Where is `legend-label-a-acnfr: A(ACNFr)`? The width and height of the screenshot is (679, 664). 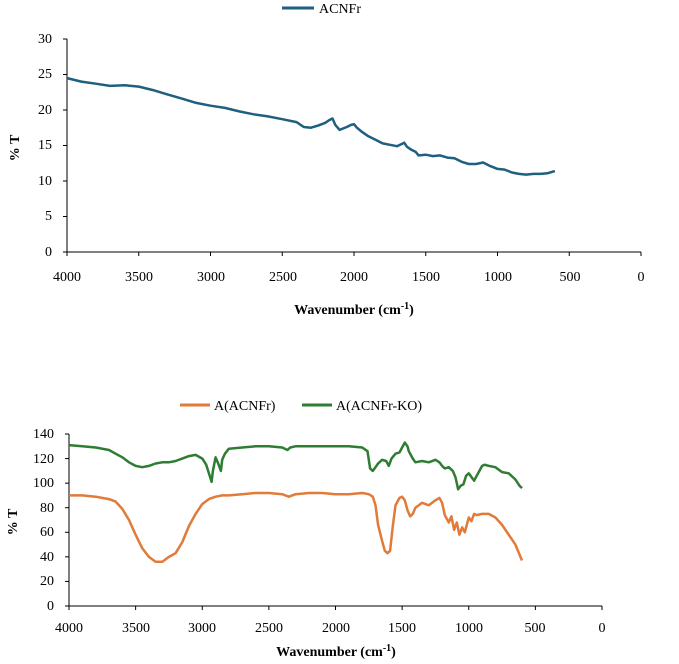
legend-label-a-acnfr: A(ACNFr) is located at coordinates (245, 406).